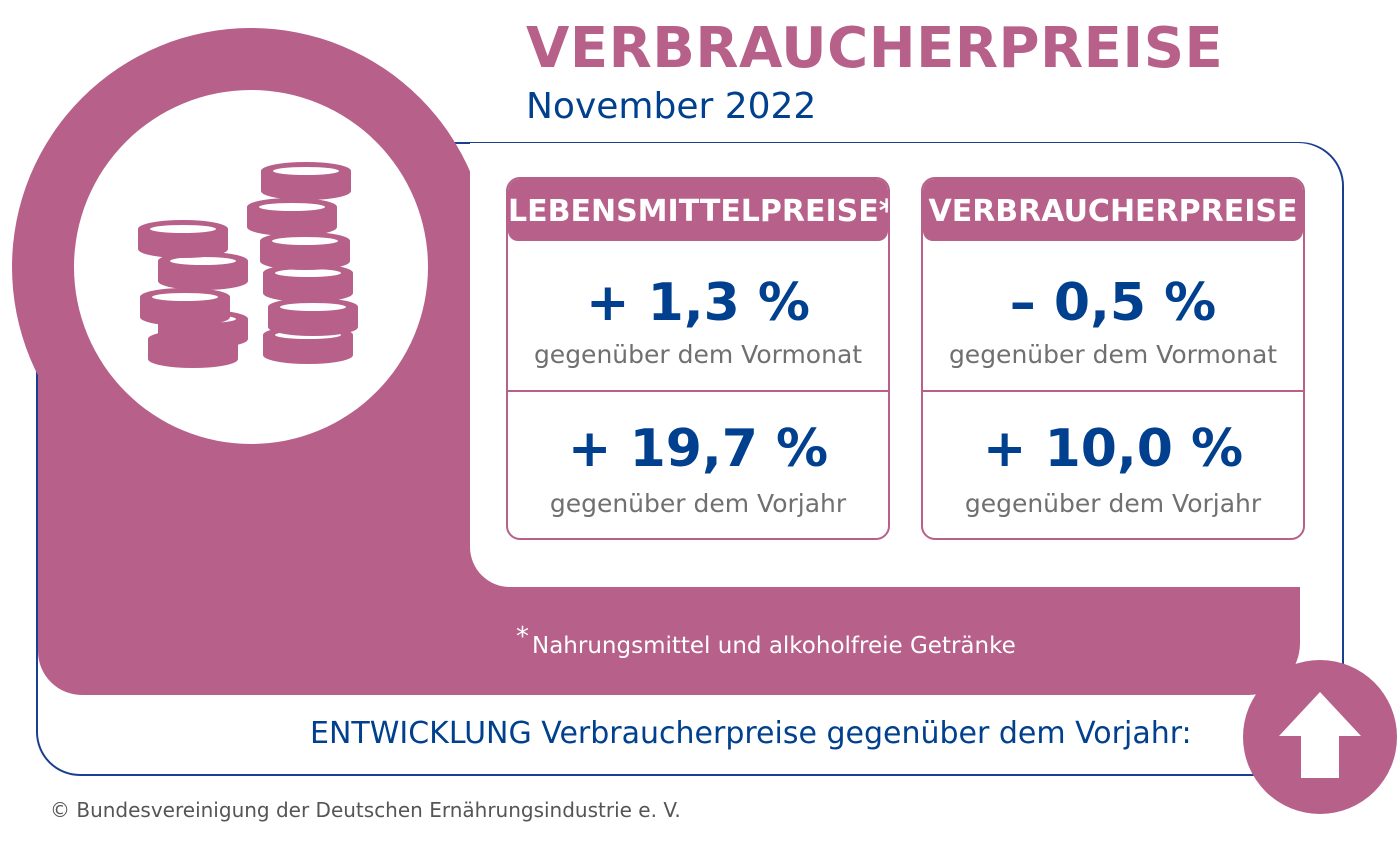 The height and width of the screenshot is (841, 1400). I want to click on page-subtitle: November 2022, so click(671, 106).